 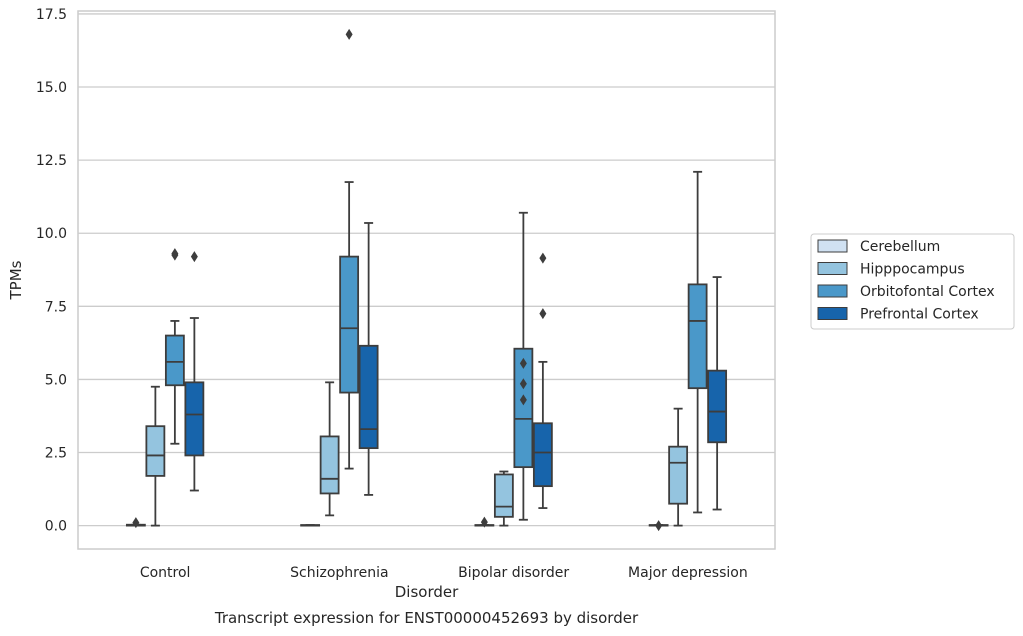 I want to click on y-tick-label: 0.0, so click(x=56, y=527).